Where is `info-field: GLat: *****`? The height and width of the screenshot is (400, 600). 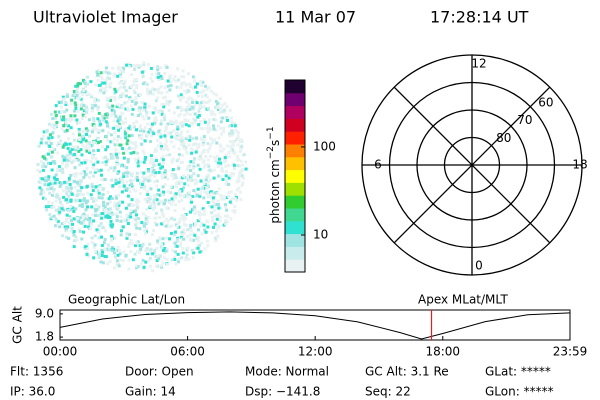 info-field: GLat: ***** is located at coordinates (518, 372).